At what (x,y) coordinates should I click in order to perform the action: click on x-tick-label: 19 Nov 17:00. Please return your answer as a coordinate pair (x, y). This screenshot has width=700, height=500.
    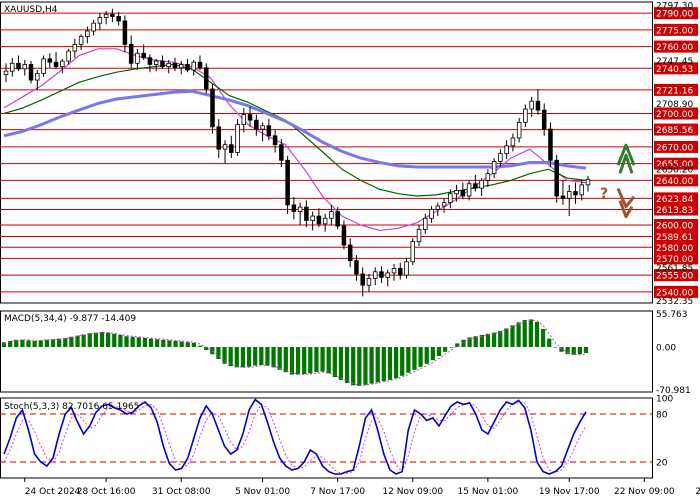
    Looking at the image, I should click on (569, 492).